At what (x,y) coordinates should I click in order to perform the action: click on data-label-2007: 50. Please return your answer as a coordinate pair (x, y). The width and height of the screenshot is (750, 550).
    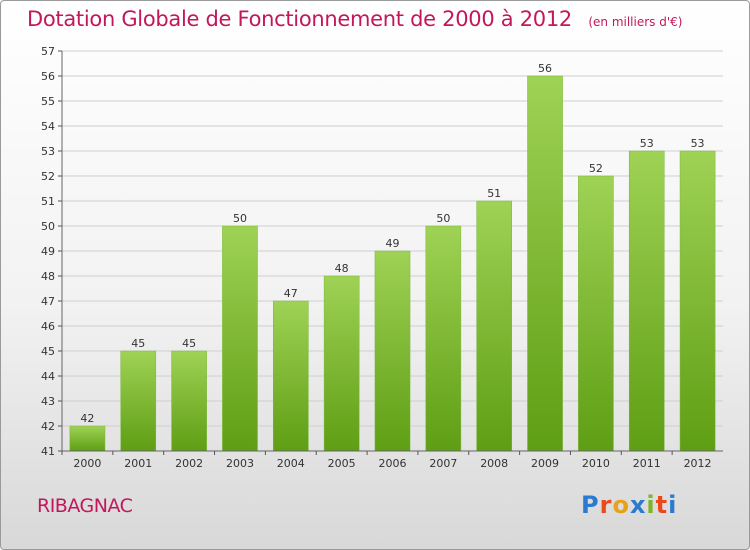
    Looking at the image, I should click on (443, 218).